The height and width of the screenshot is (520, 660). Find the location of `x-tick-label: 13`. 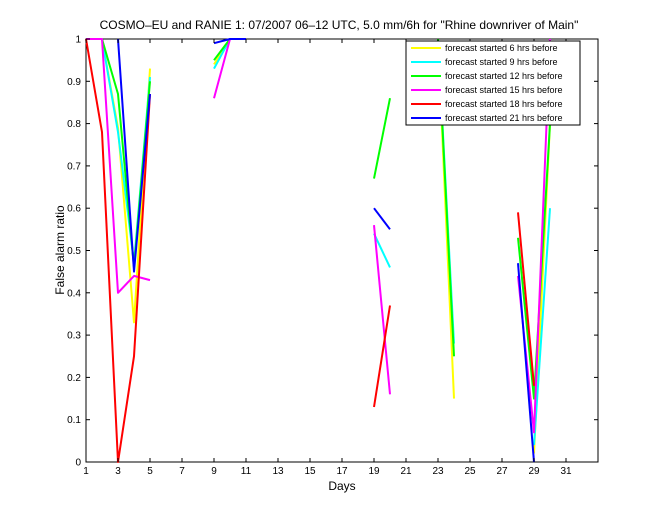

x-tick-label: 13 is located at coordinates (278, 471).